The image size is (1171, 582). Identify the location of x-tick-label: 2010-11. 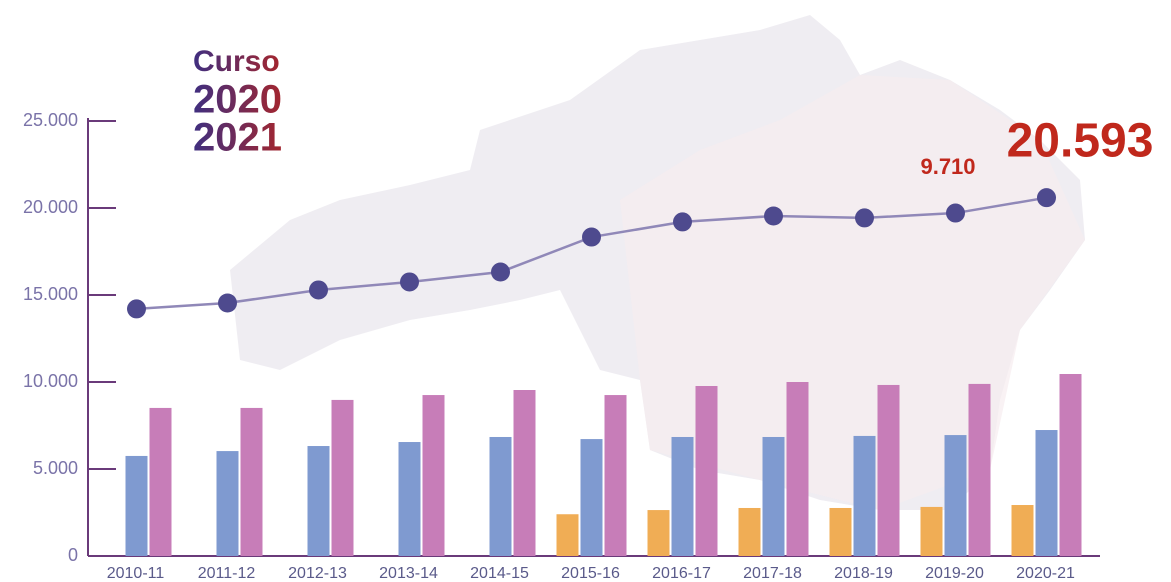
(136, 573).